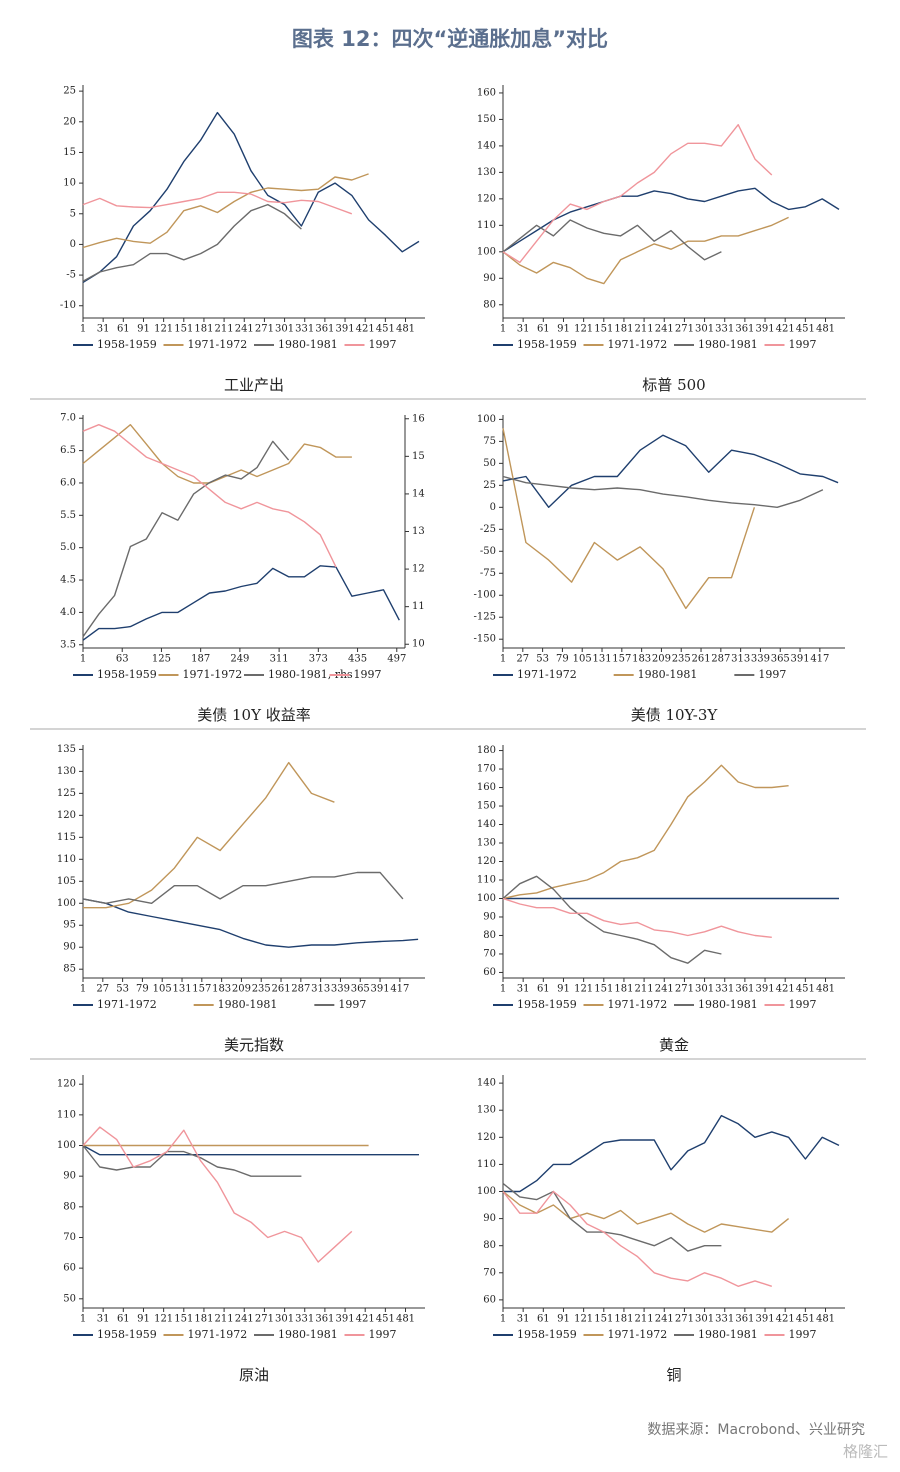 The height and width of the screenshot is (1472, 900). Describe the element at coordinates (684, 989) in the screenshot. I see `x-tick-label: 271` at that location.